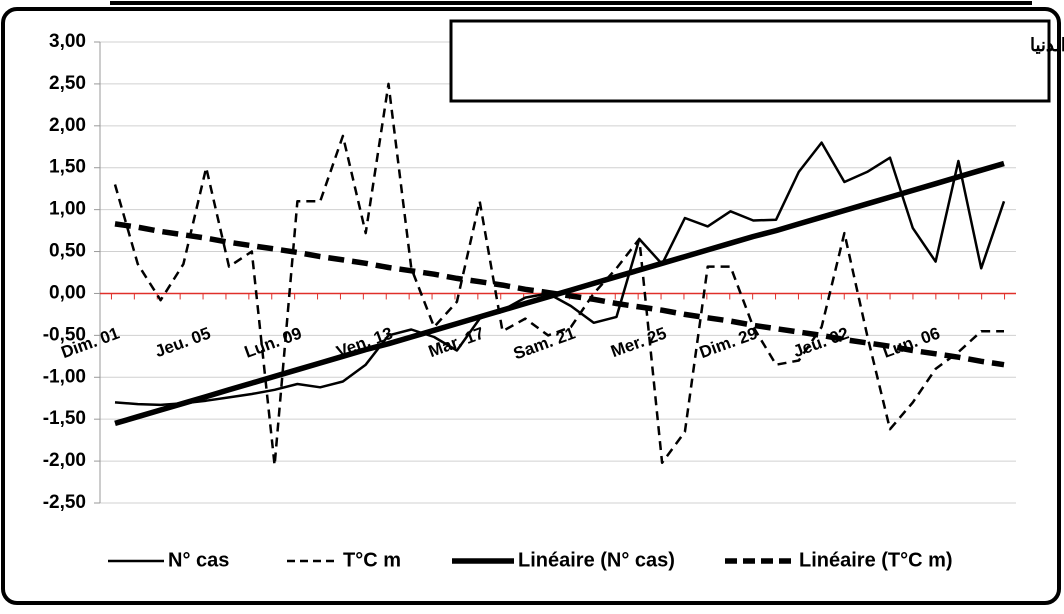 The width and height of the screenshot is (1064, 614). I want to click on title-box, so click(750, 61).